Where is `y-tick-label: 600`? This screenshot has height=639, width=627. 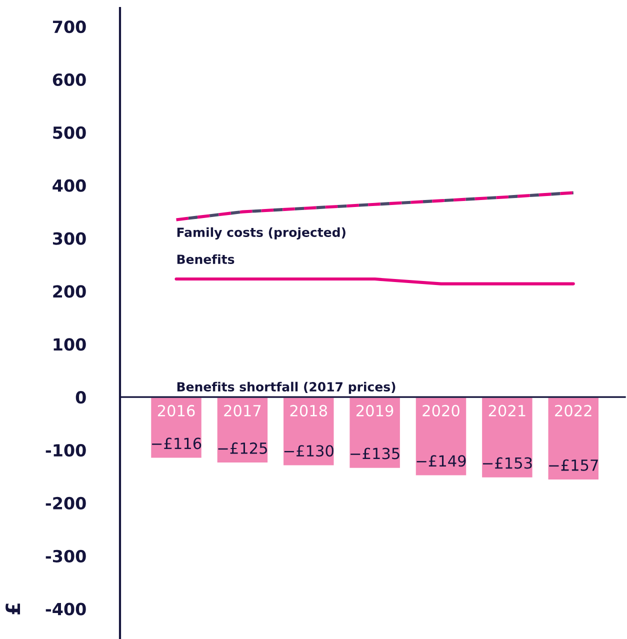 y-tick-label: 600 is located at coordinates (69, 79).